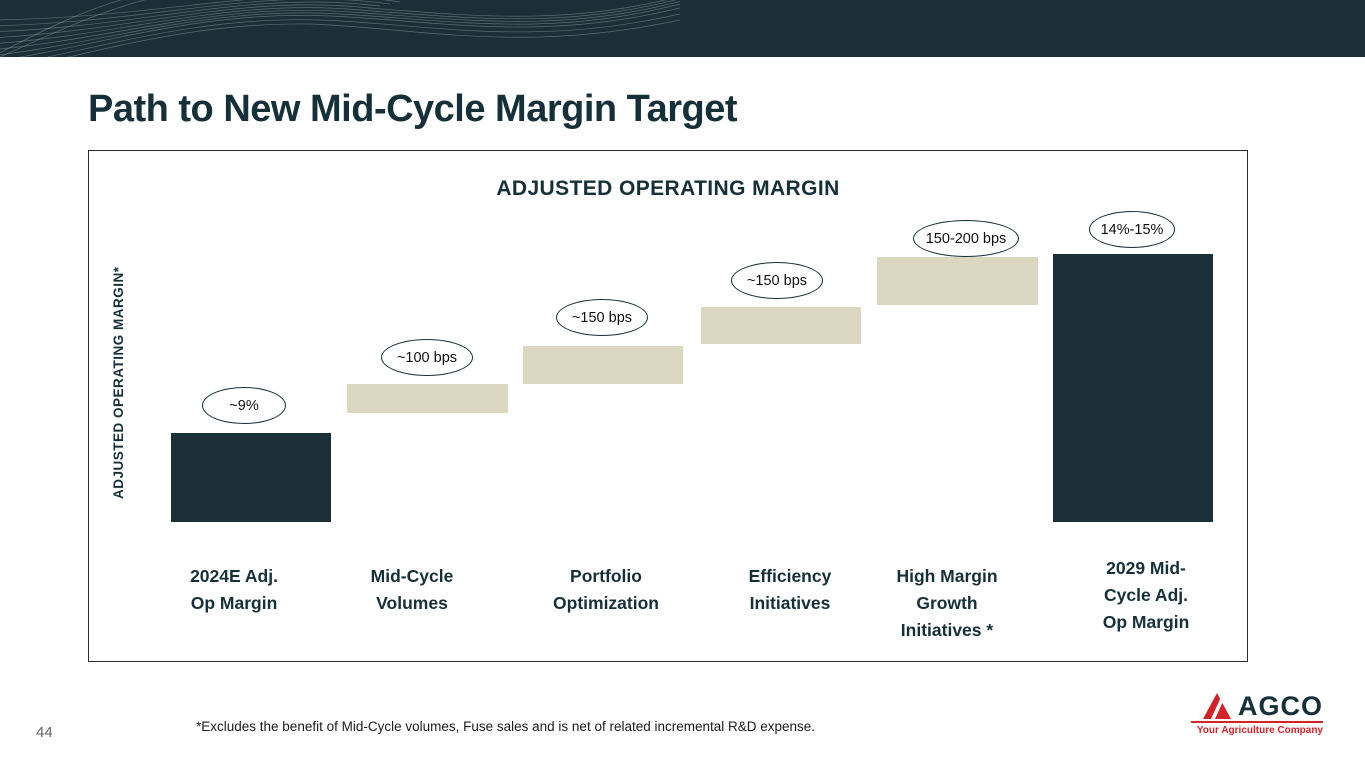 The image size is (1365, 768). Describe the element at coordinates (1133, 388) in the screenshot. I see `waterfall-bar-2029` at that location.